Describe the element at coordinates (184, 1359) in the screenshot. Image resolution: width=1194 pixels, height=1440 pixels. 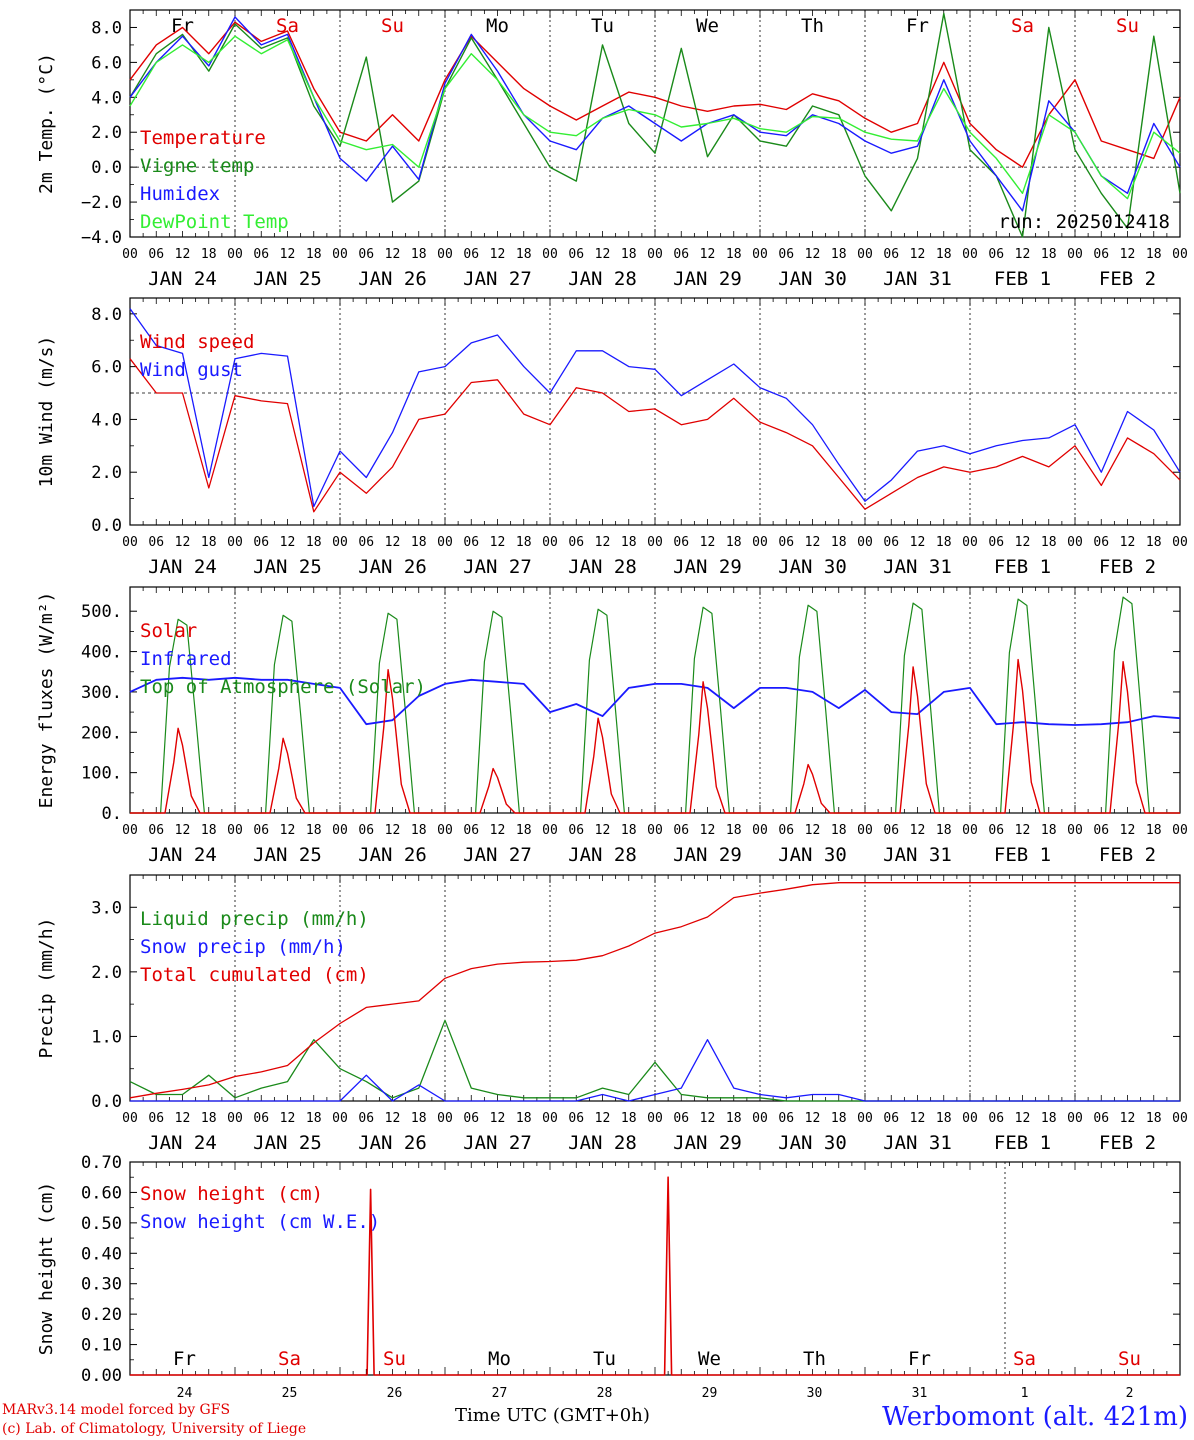
I see `day-name: Fr` at that location.